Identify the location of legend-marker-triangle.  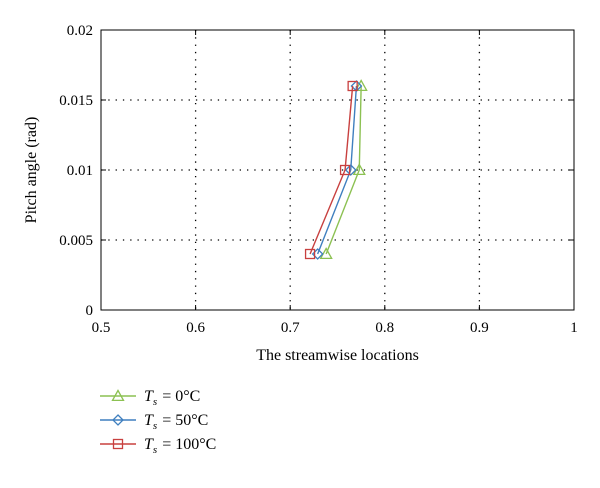
(118, 395).